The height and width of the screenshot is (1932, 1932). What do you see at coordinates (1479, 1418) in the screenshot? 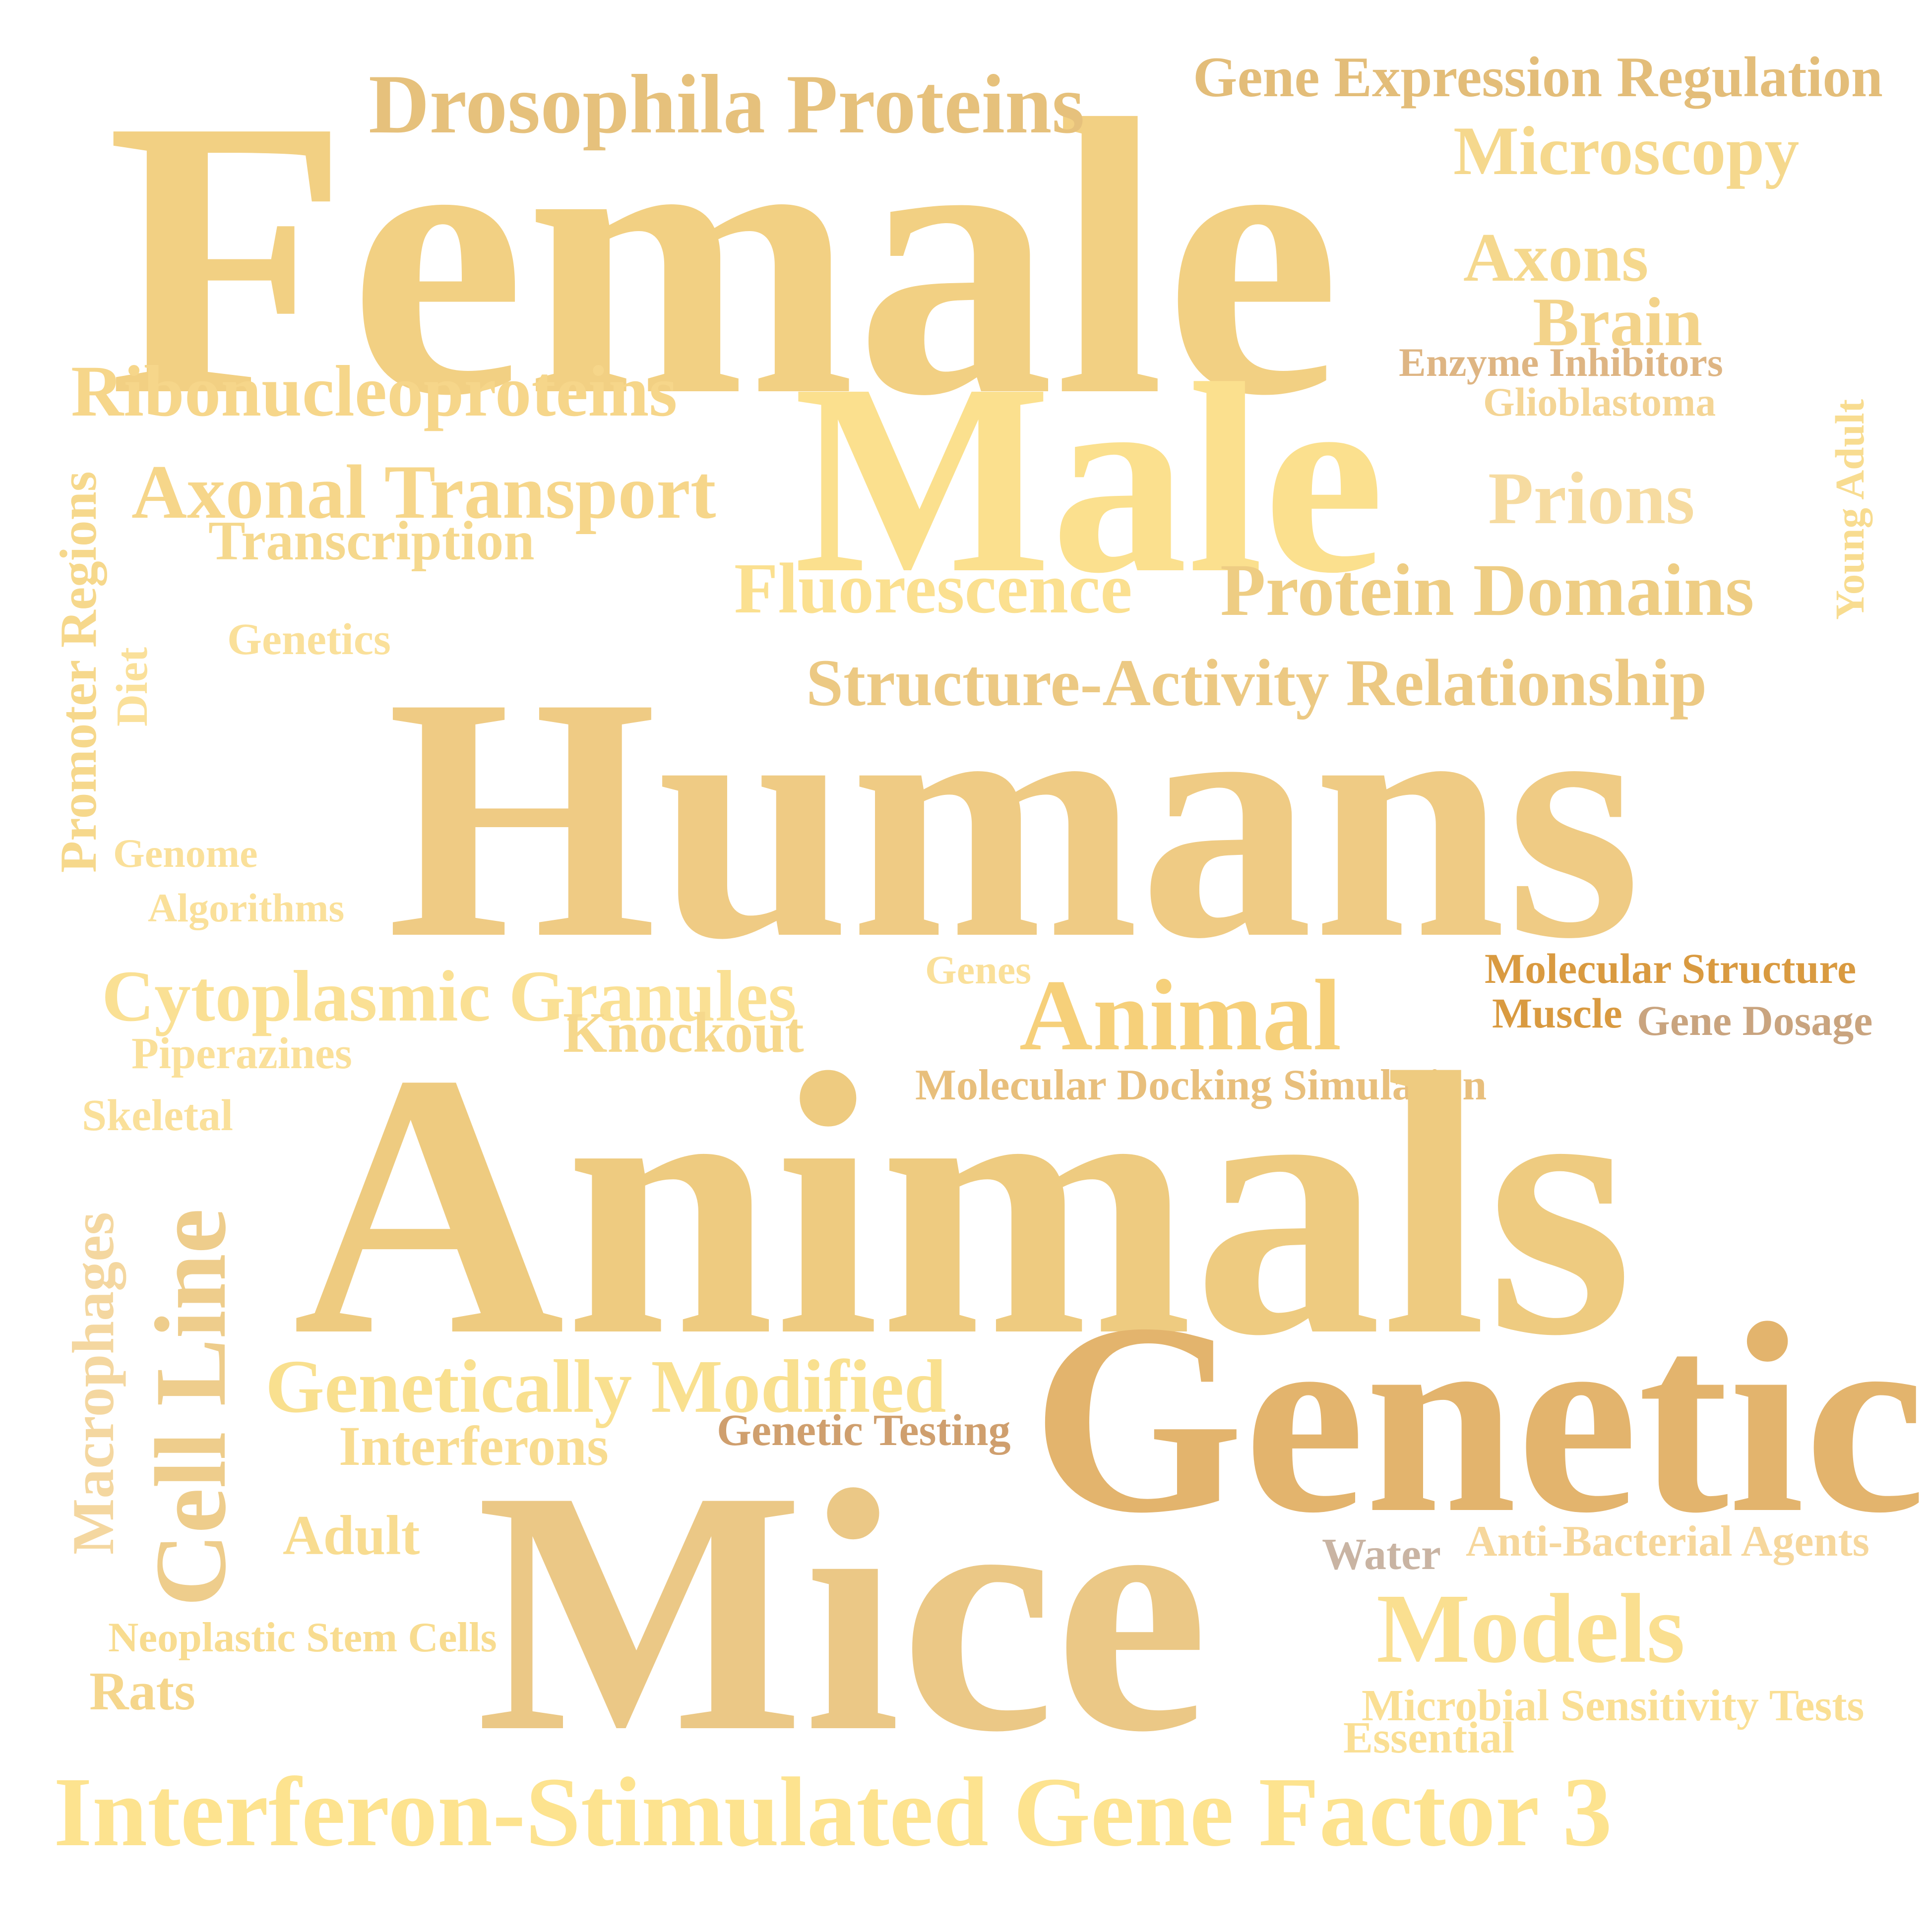
I see `word-genetic: Genetic` at bounding box center [1479, 1418].